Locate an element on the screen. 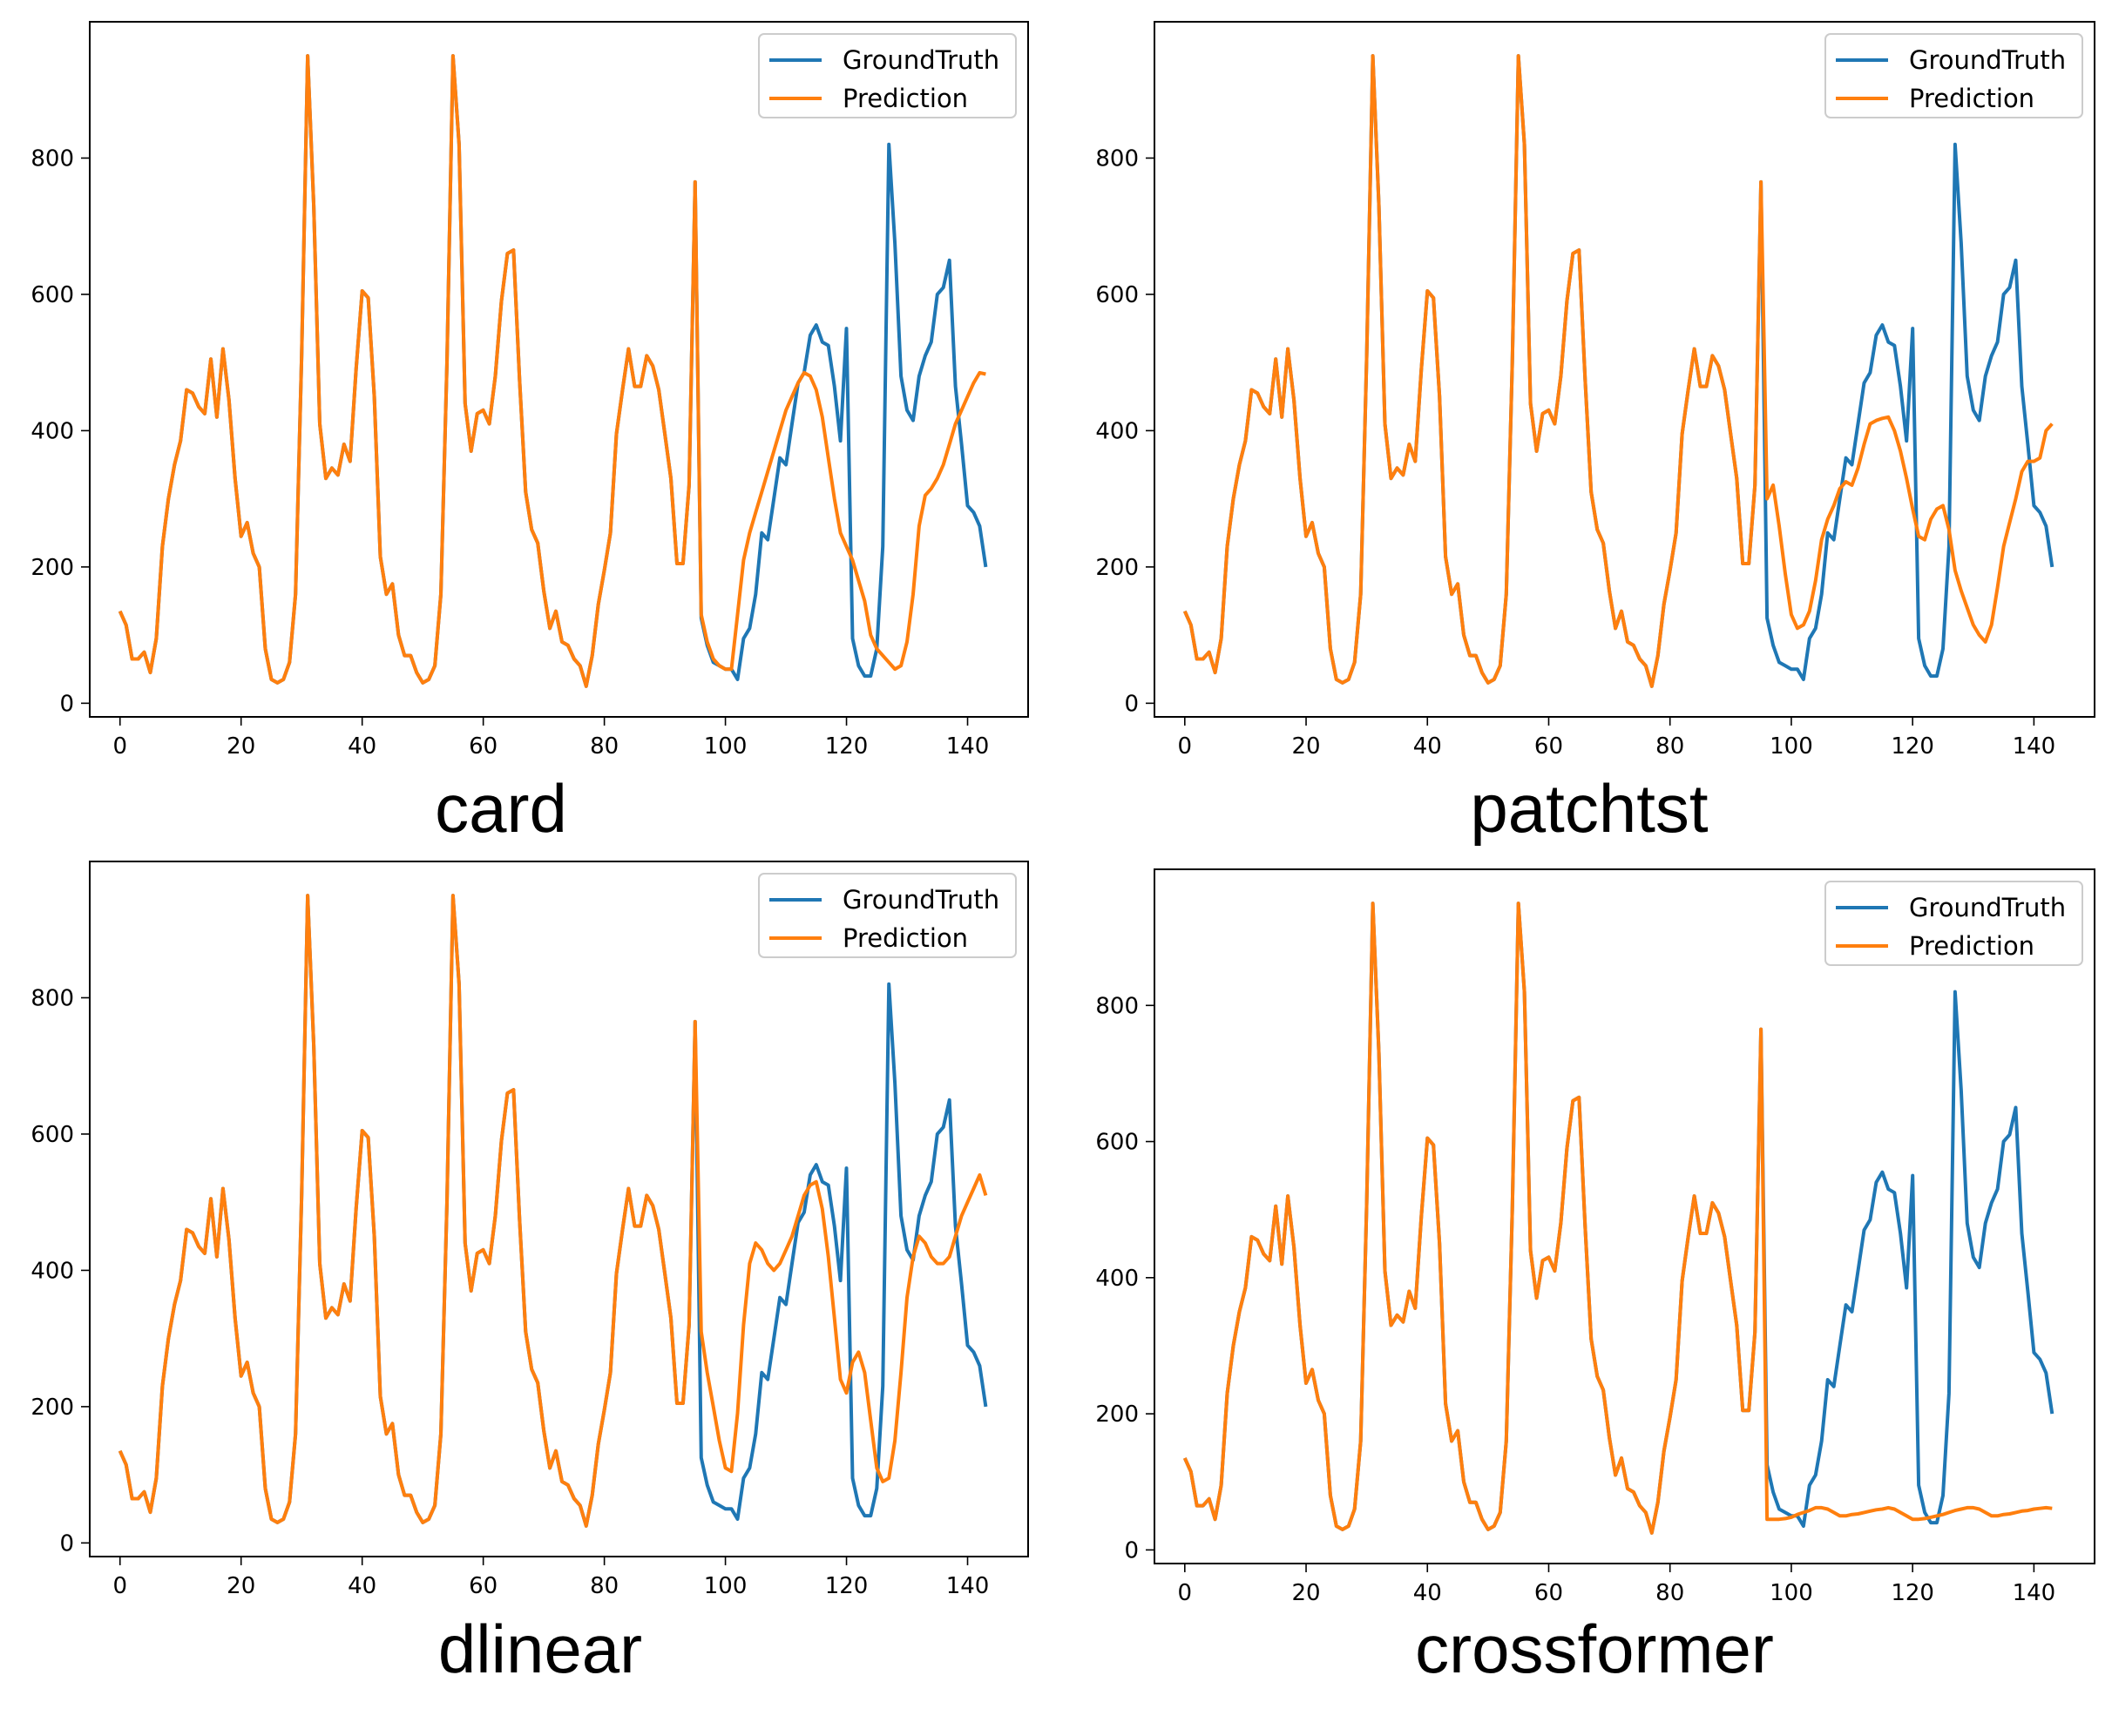  panel-title: dlinear is located at coordinates (540, 1649).